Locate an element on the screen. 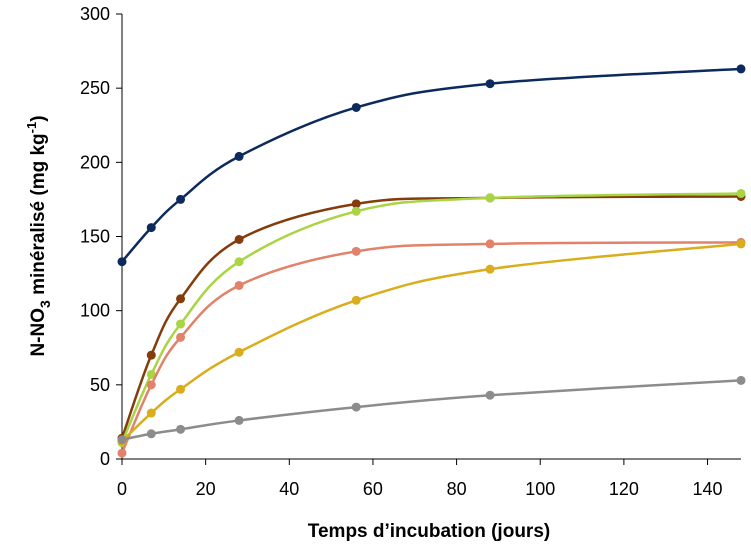 This screenshot has height=551, width=751. y-axis-title-middle: minéralisé (mg kg is located at coordinates (38, 216).